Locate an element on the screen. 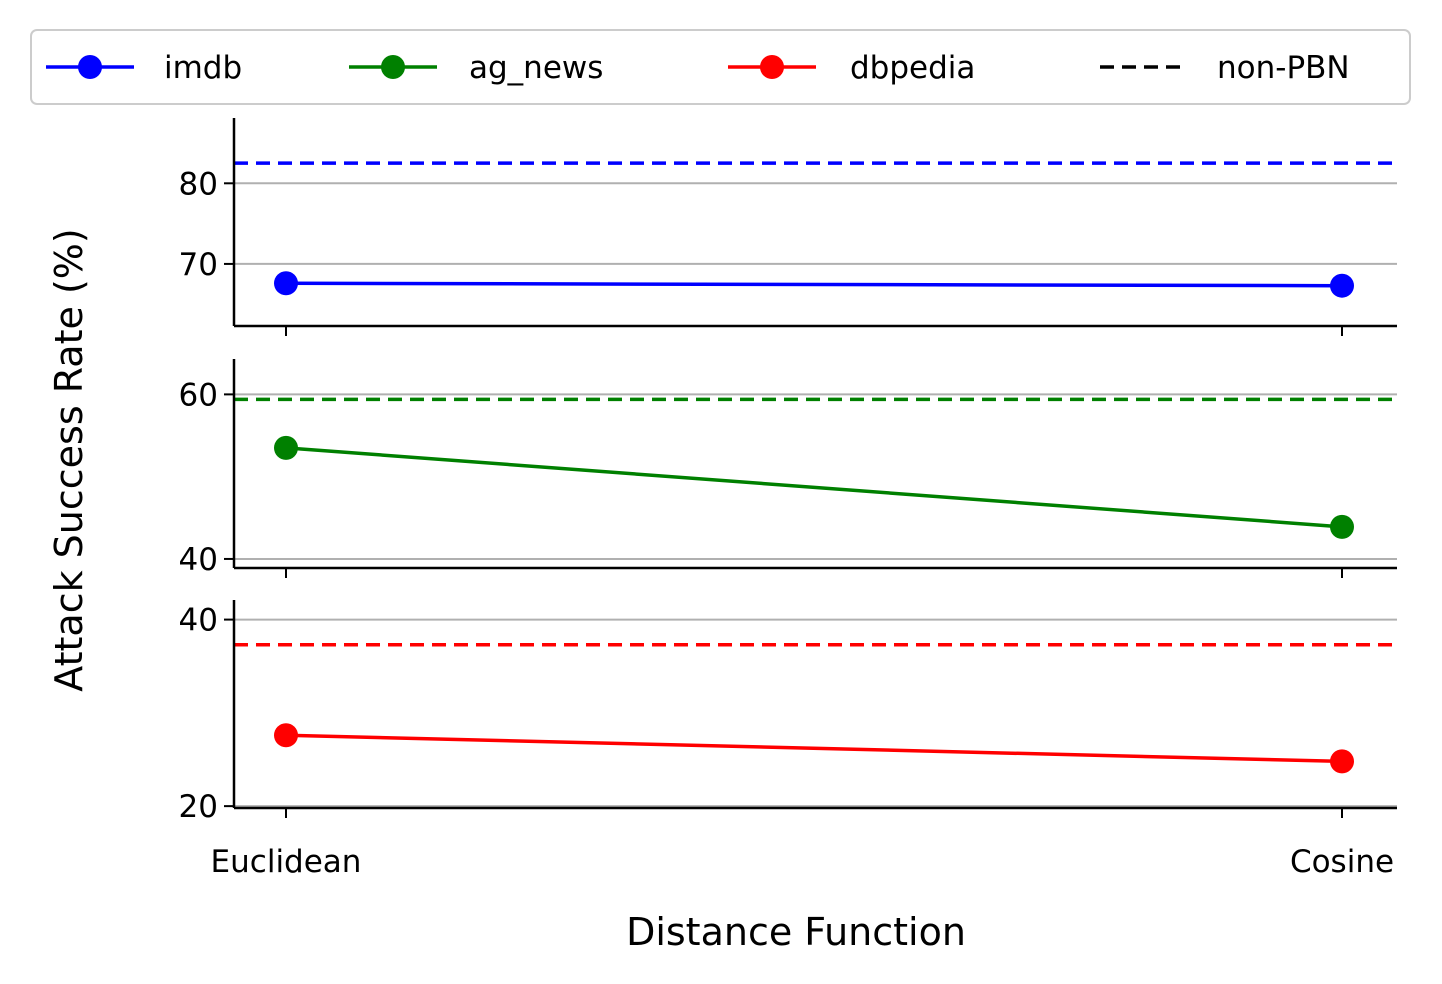  point-dbpedia-cosine is located at coordinates (1342, 761).